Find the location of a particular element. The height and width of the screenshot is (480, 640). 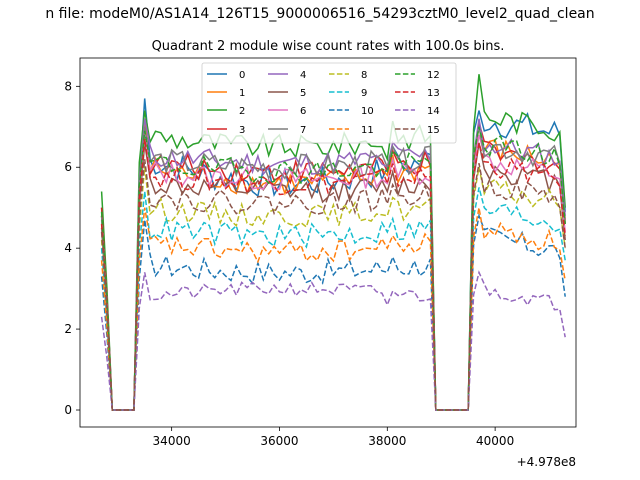

y-tick-label: 4 is located at coordinates (68, 248).